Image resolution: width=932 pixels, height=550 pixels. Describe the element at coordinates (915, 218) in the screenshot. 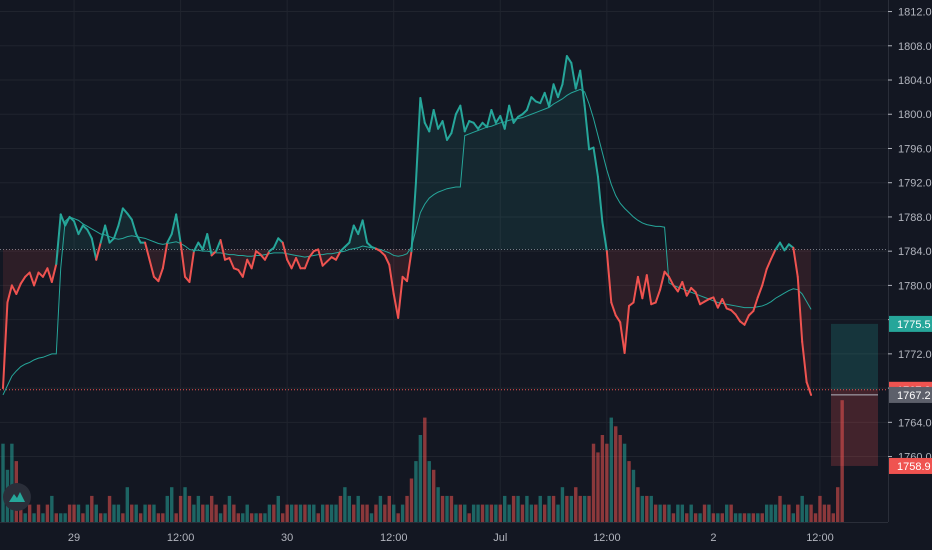

I see `y-tick-label: 1788.0` at that location.